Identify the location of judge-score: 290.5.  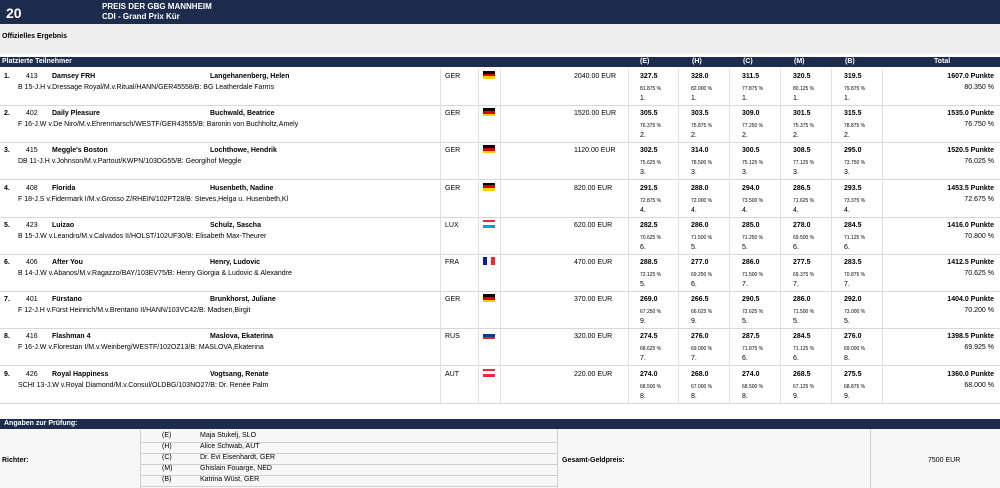
(751, 300).